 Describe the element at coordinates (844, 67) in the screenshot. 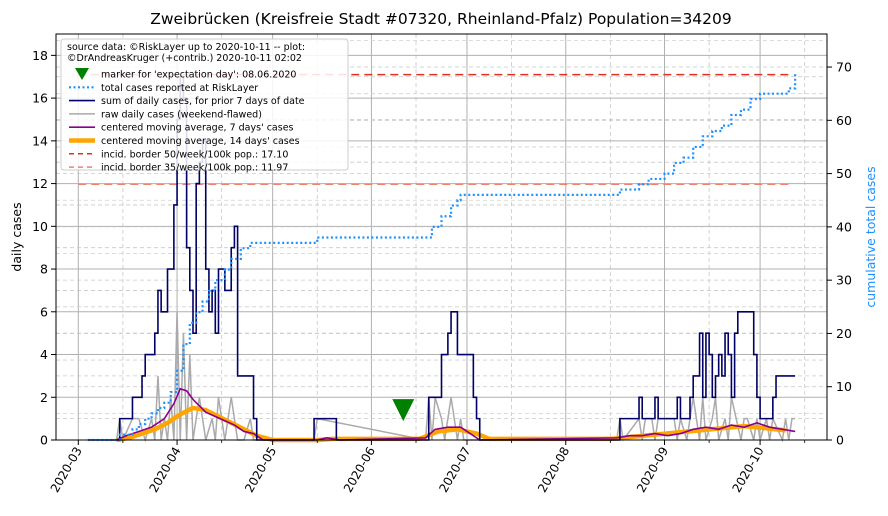

I see `y-tick-label-right: 70` at that location.